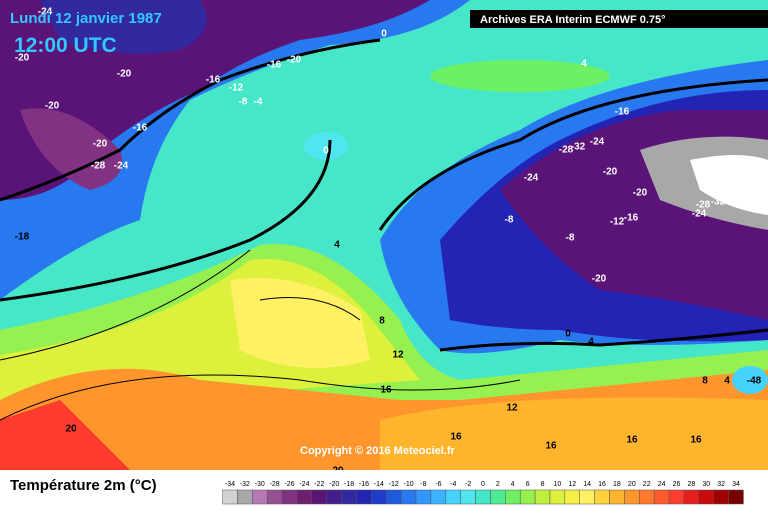 The image size is (768, 517). I want to click on legend-tick-label: -24, so click(304, 484).